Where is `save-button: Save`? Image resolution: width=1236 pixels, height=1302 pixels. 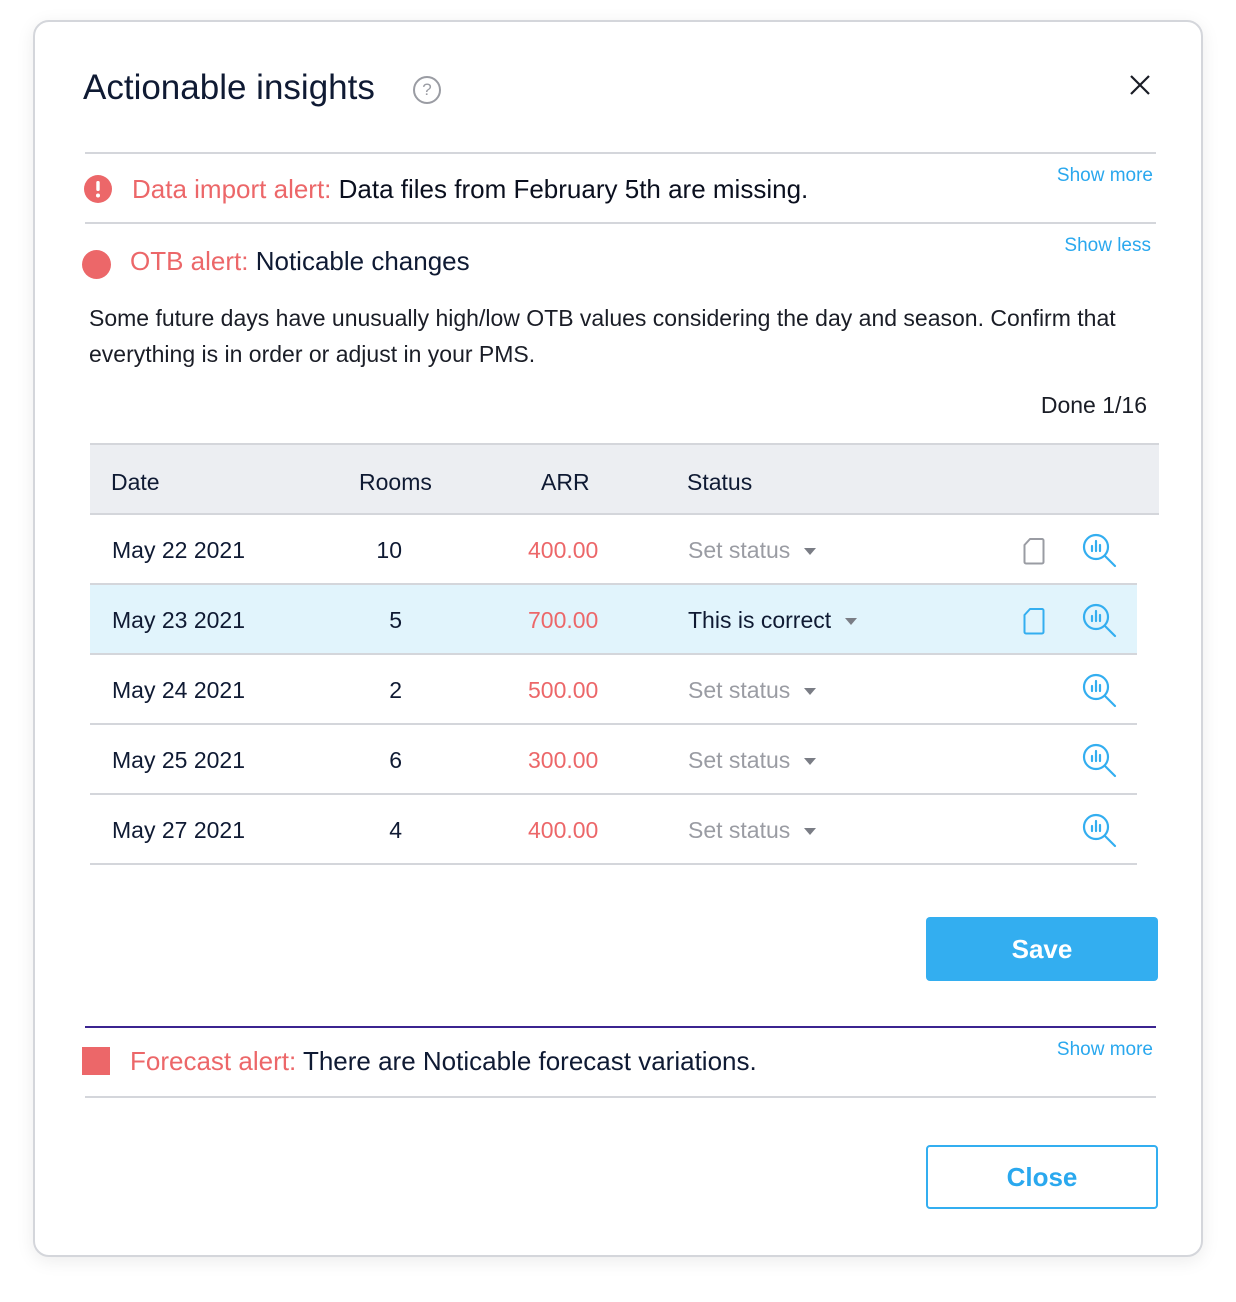 save-button: Save is located at coordinates (1042, 949).